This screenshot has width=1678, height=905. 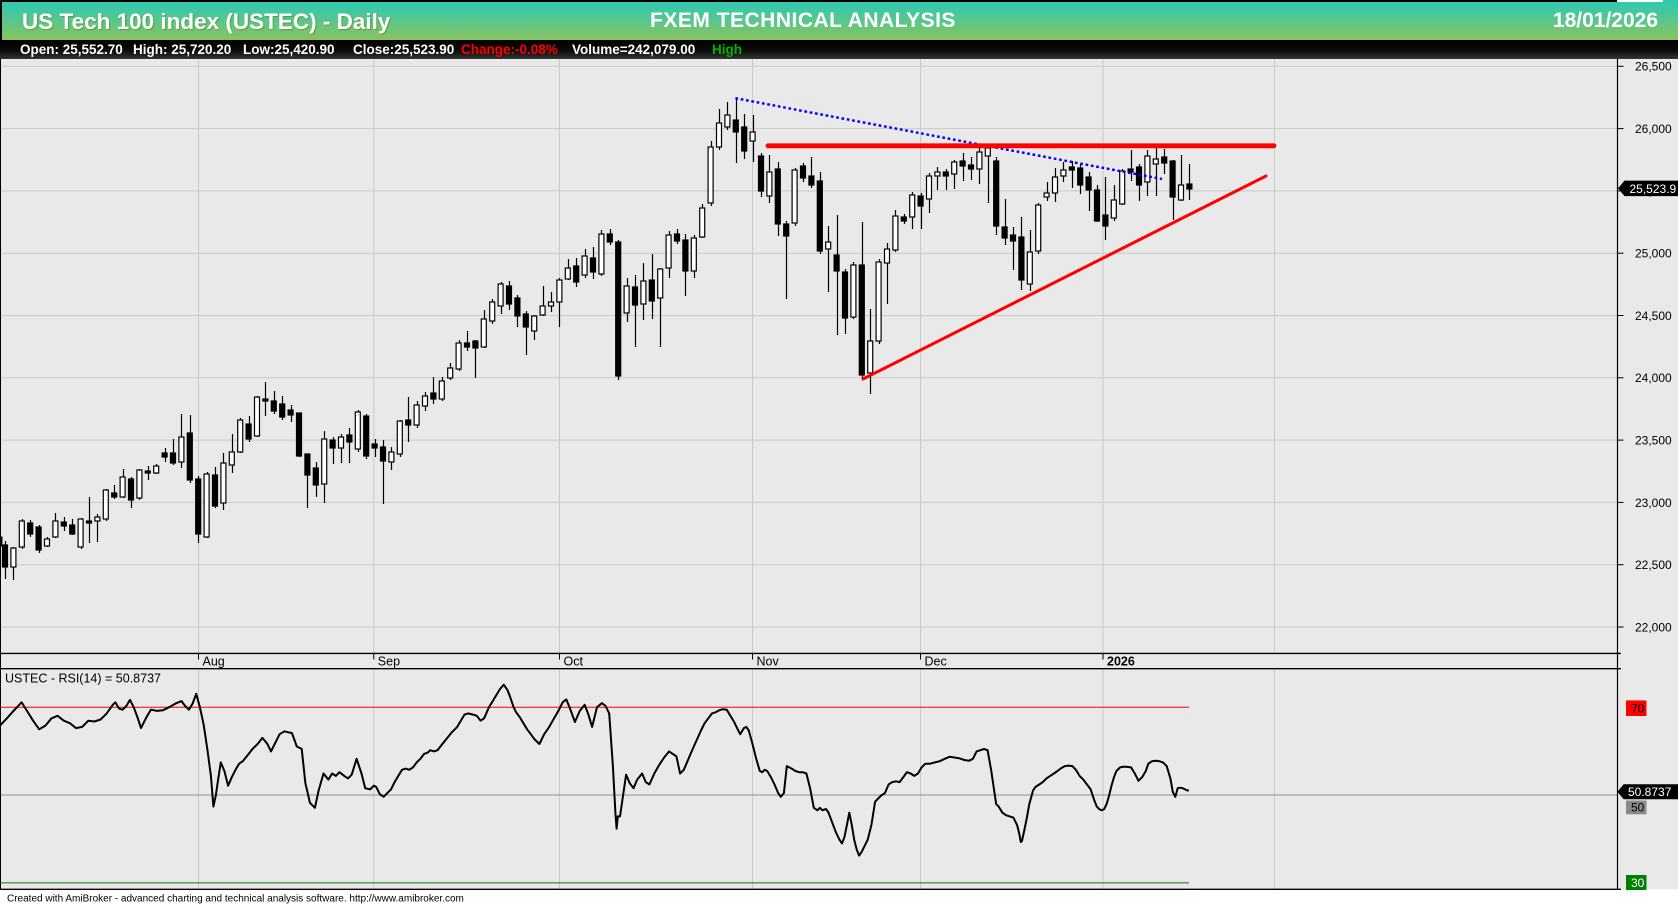 I want to click on svg-text: 22,500, so click(x=1653, y=565).